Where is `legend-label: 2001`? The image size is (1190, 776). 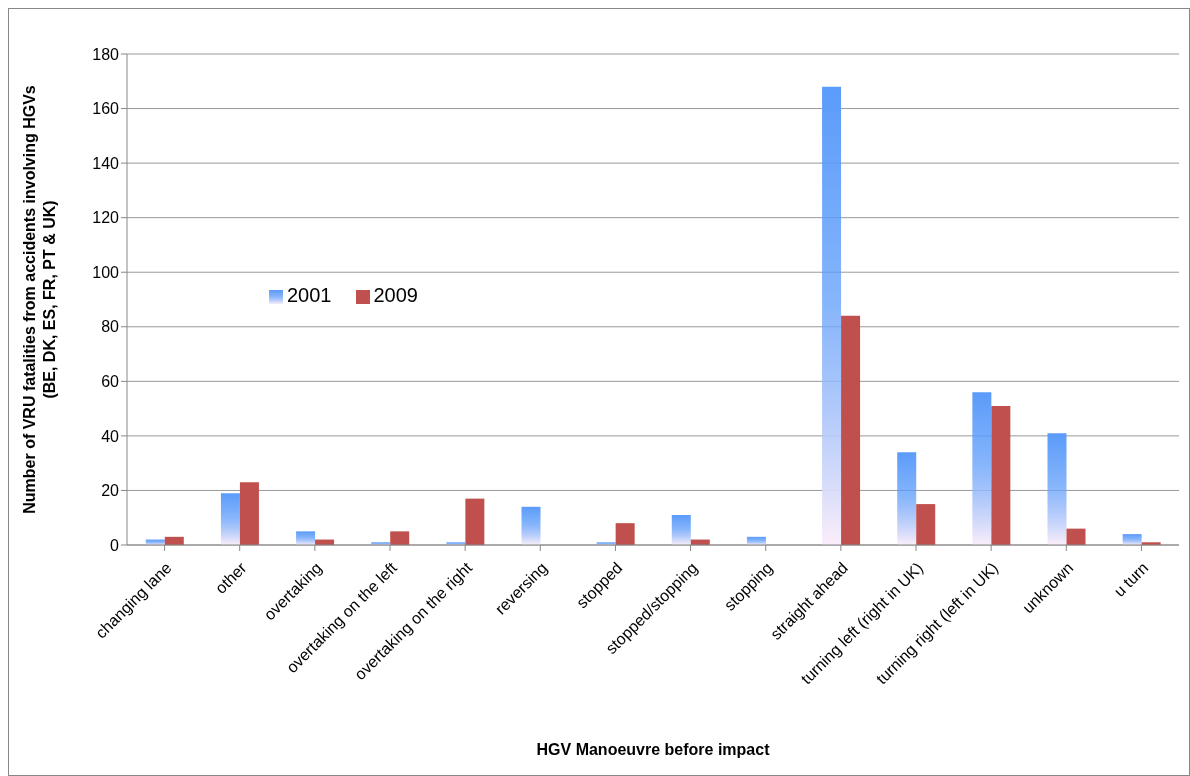 legend-label: 2001 is located at coordinates (309, 295).